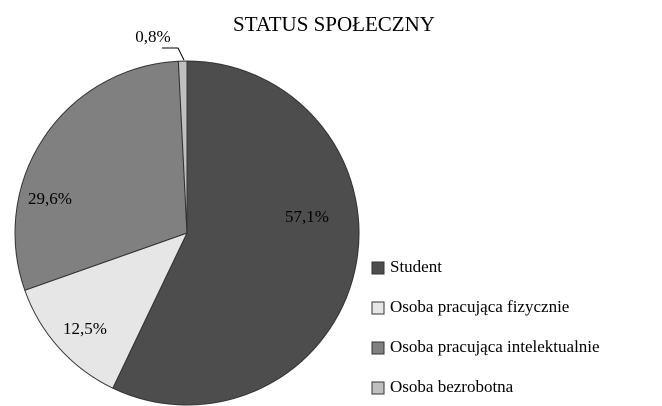 The width and height of the screenshot is (662, 406). What do you see at coordinates (495, 346) in the screenshot?
I see `legend-label: Osoba pracująca intelektualnie` at bounding box center [495, 346].